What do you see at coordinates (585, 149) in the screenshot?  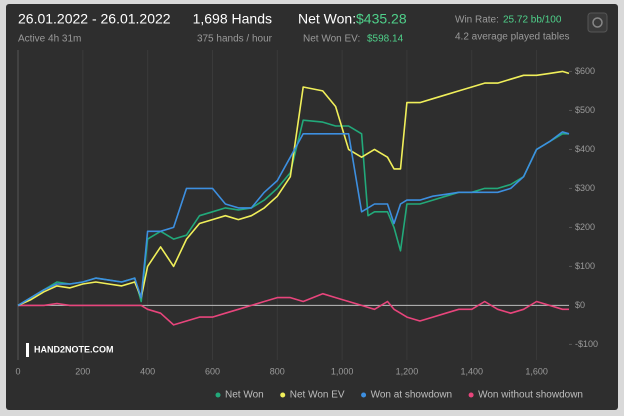 I see `y-tick-label: $400` at bounding box center [585, 149].